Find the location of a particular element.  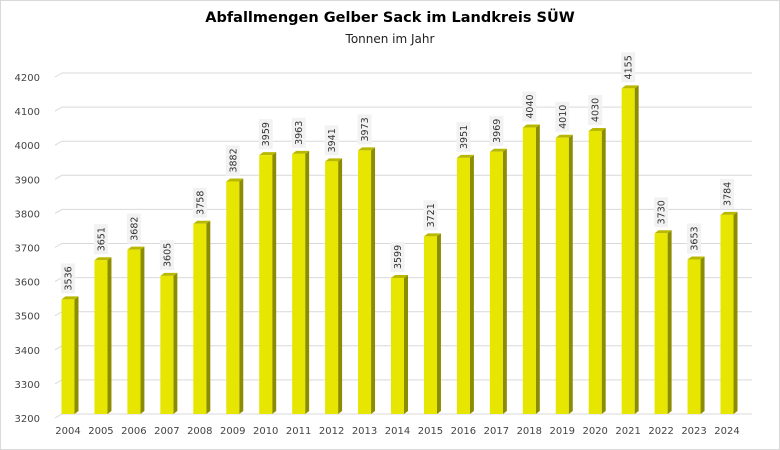

x-tick-label: 2022 is located at coordinates (660, 431).